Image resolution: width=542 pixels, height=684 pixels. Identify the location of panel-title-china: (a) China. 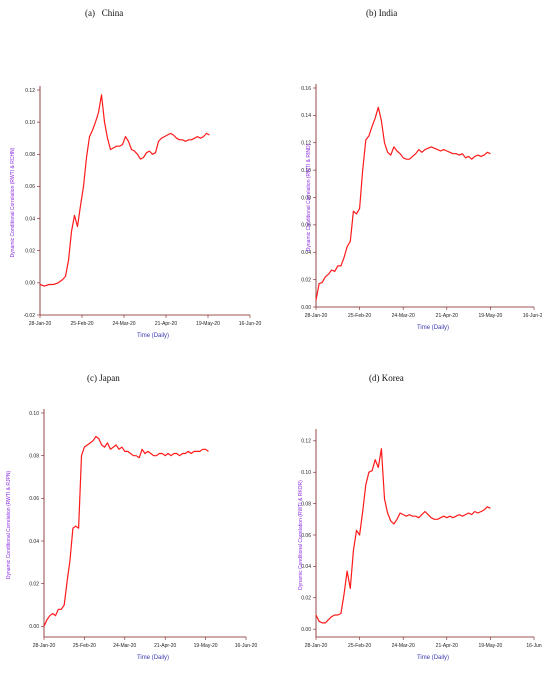
(104, 13).